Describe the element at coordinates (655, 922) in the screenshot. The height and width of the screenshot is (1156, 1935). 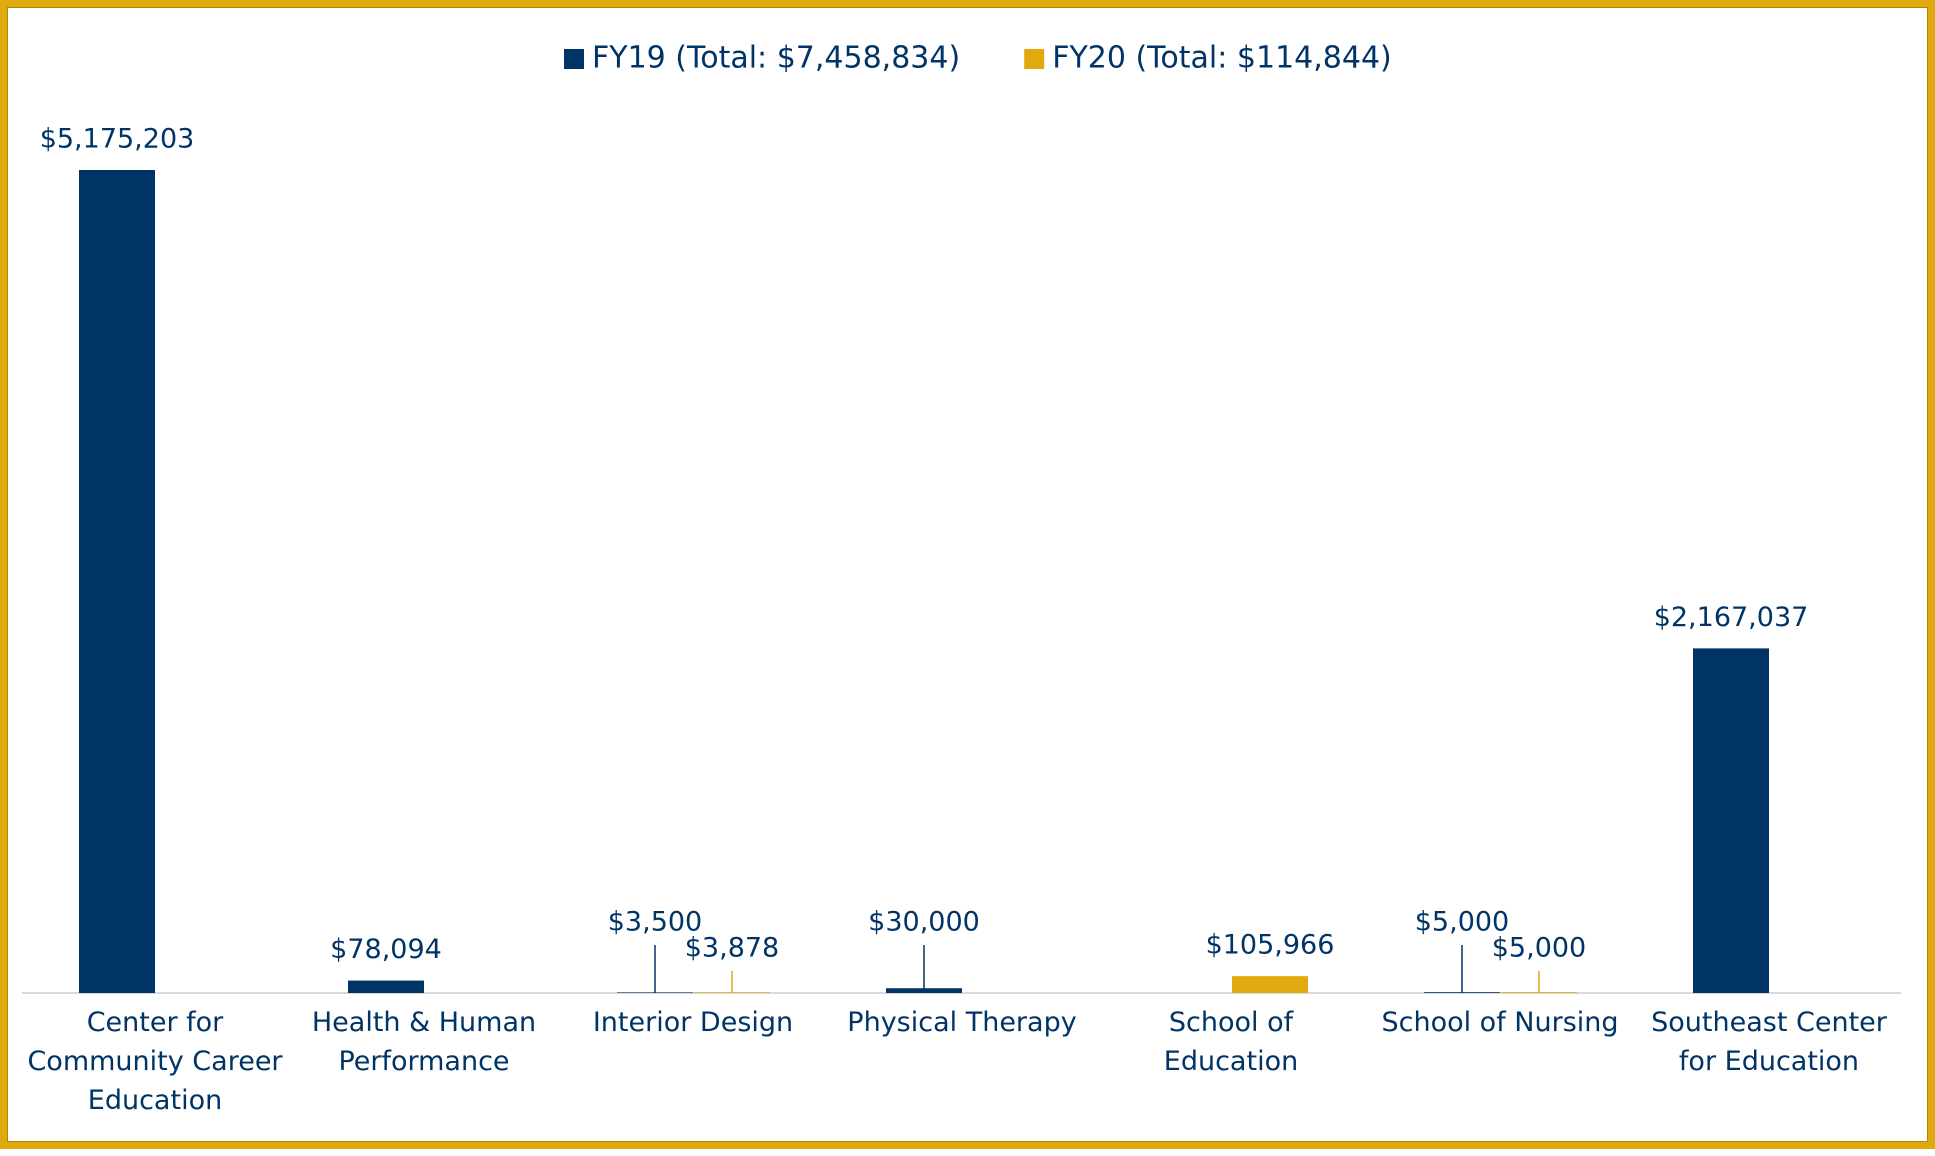
I see `data-label: $3,500` at that location.